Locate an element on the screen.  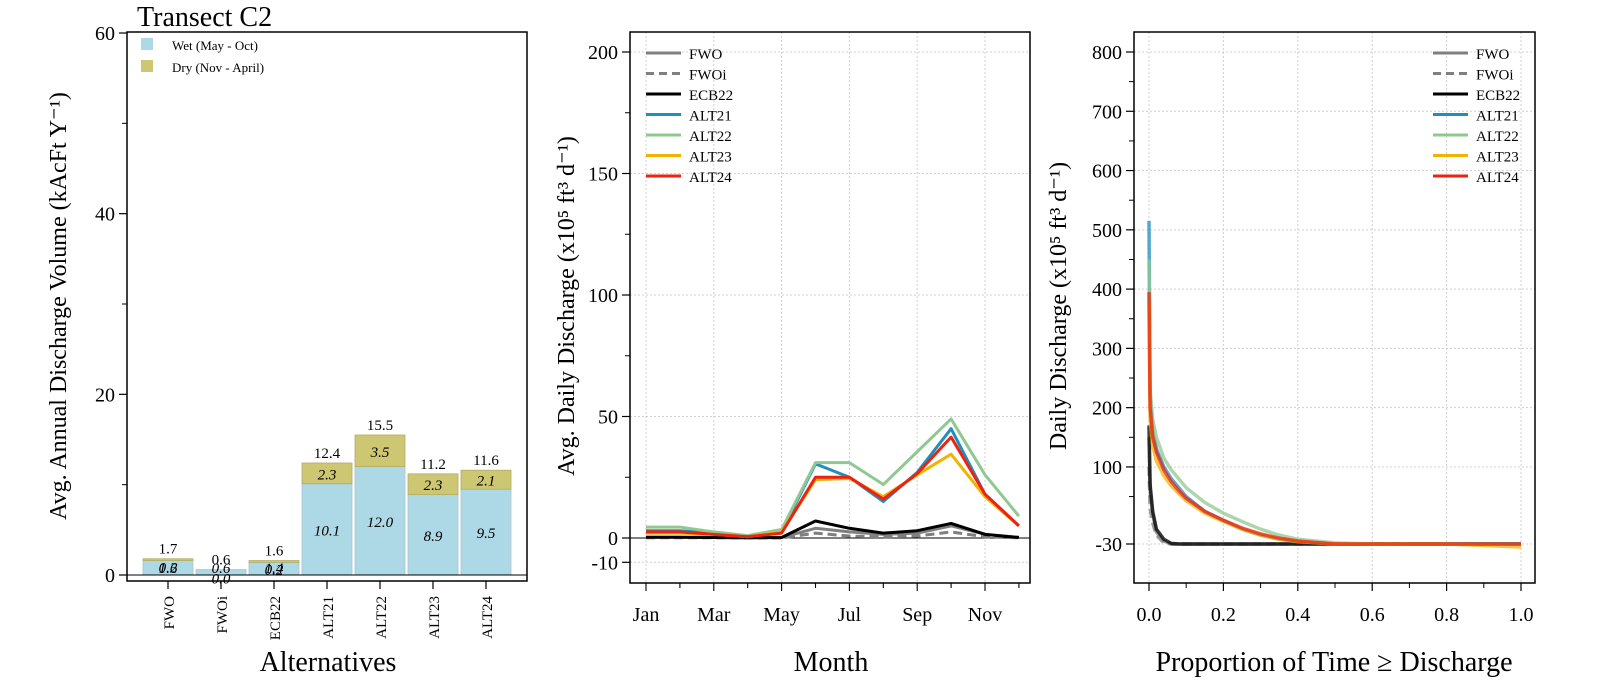
bar-dry-label-alt21: 2.3 is located at coordinates (327, 475).